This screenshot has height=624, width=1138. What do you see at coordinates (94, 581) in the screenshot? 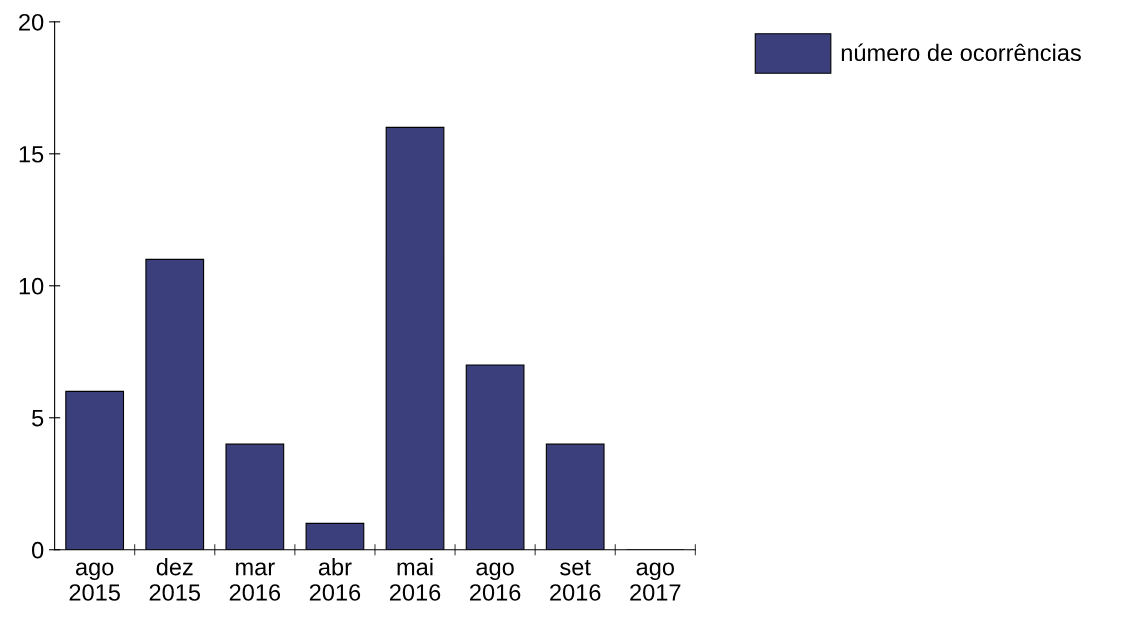
I see `x-tick-label: ago 2015` at bounding box center [94, 581].